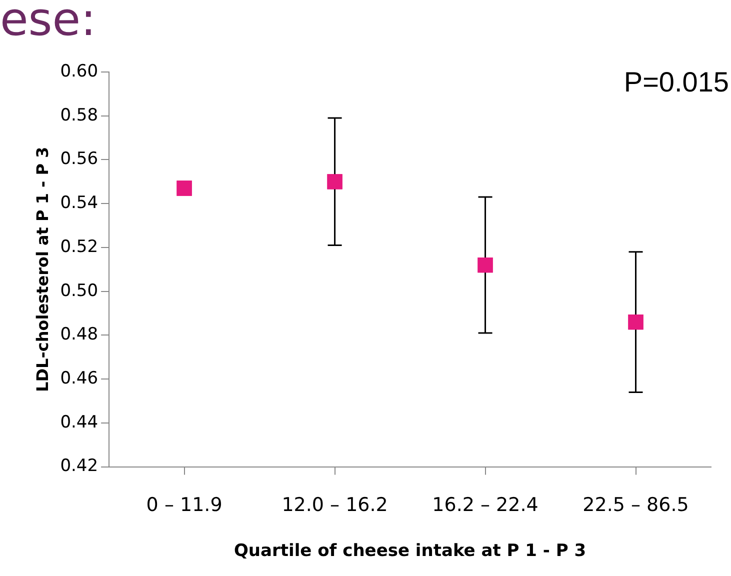  I want to click on y-tick-label: 0.48, so click(79, 334).